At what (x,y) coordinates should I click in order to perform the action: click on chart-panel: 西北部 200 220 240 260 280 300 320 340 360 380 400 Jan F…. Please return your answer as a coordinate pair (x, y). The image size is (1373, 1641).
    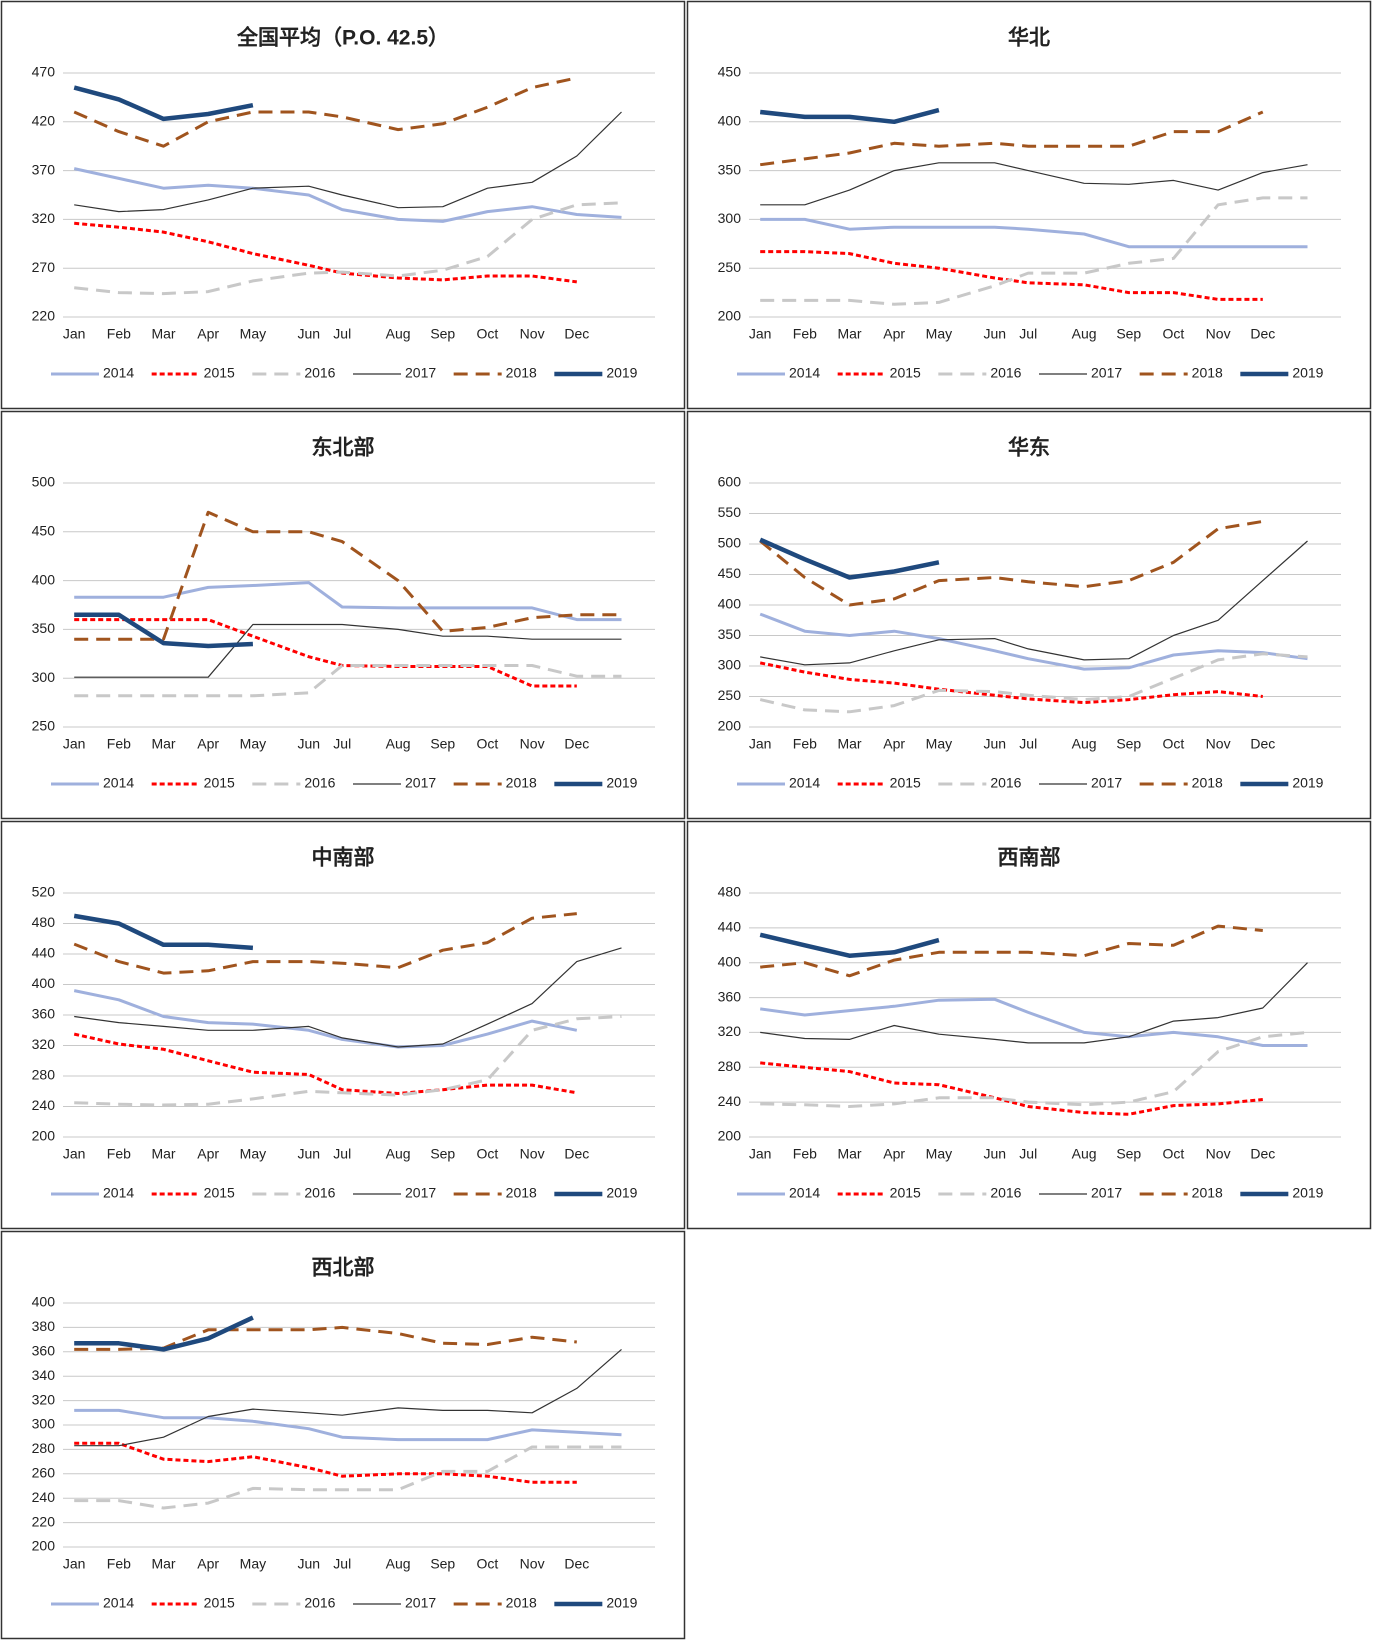
    Looking at the image, I should click on (343, 1435).